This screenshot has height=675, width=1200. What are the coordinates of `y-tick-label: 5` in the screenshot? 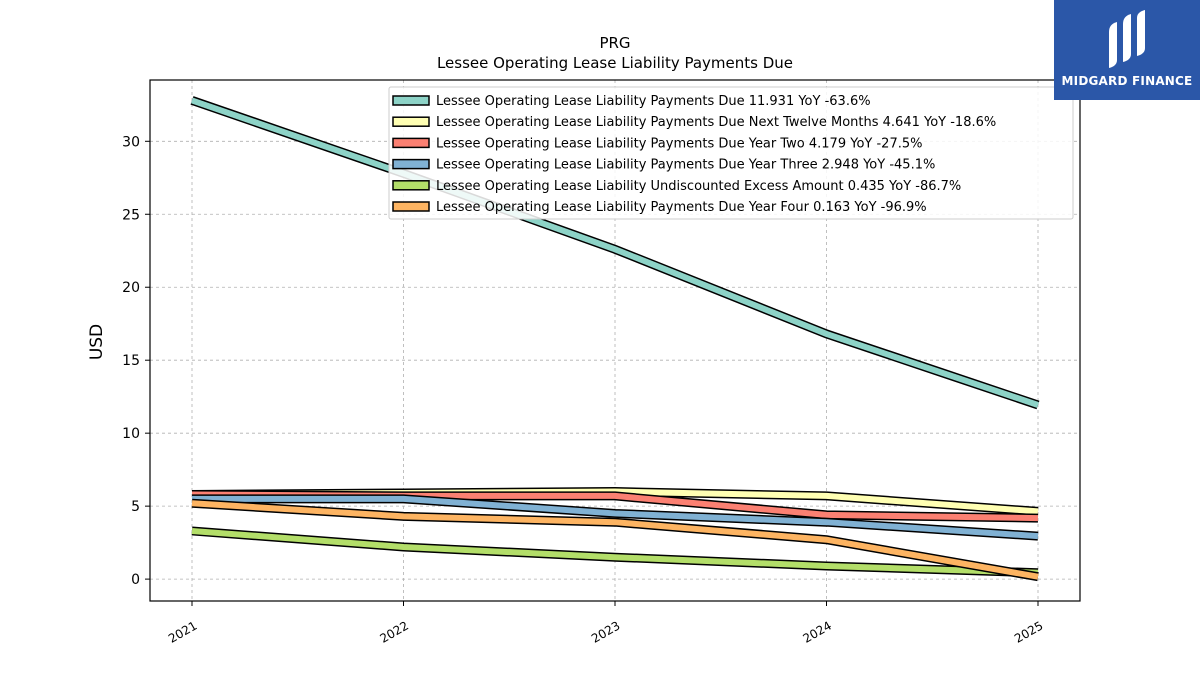 It's located at (135, 507).